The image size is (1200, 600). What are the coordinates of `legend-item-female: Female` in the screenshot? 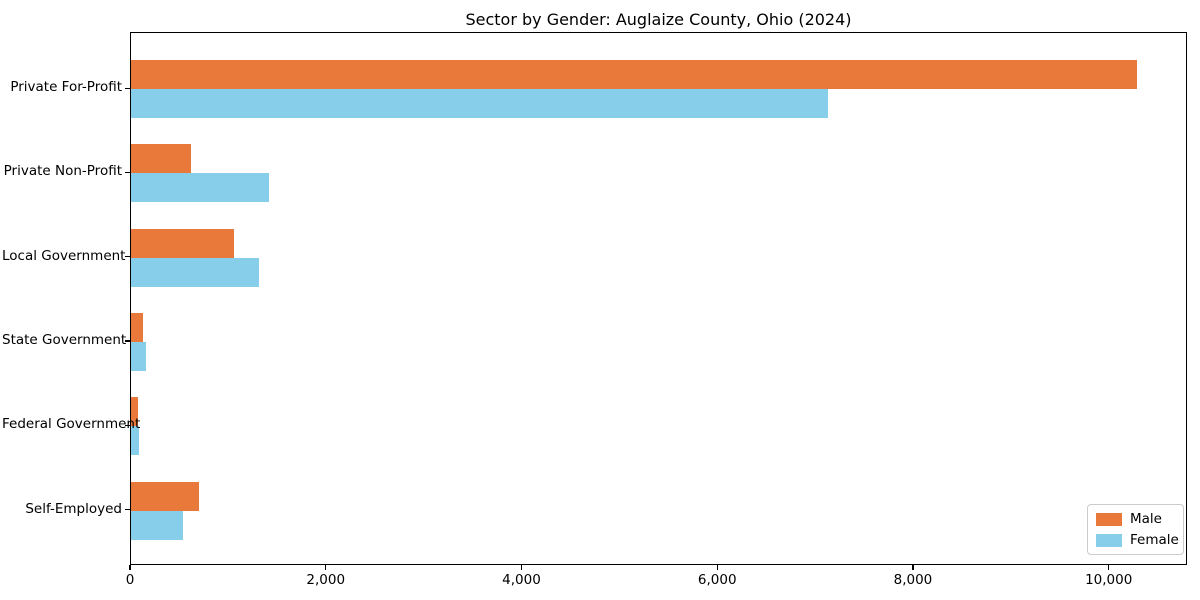 It's located at (1137, 540).